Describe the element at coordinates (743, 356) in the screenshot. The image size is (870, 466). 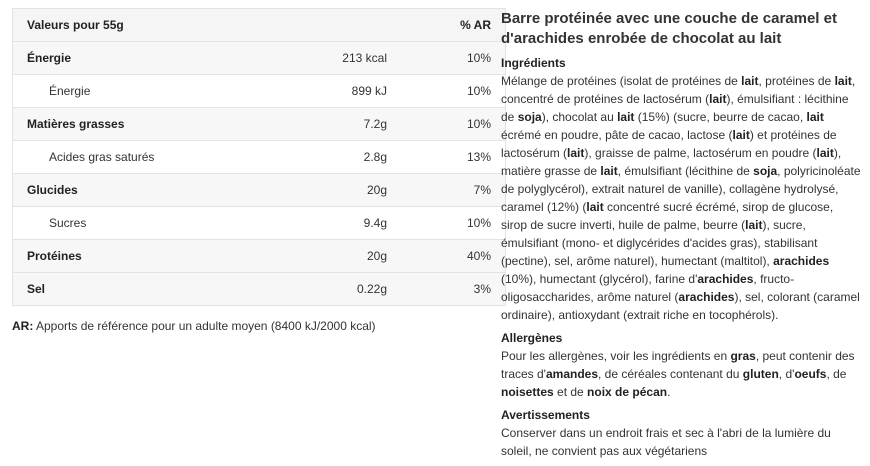
I see `allergen-bold: gras` at that location.